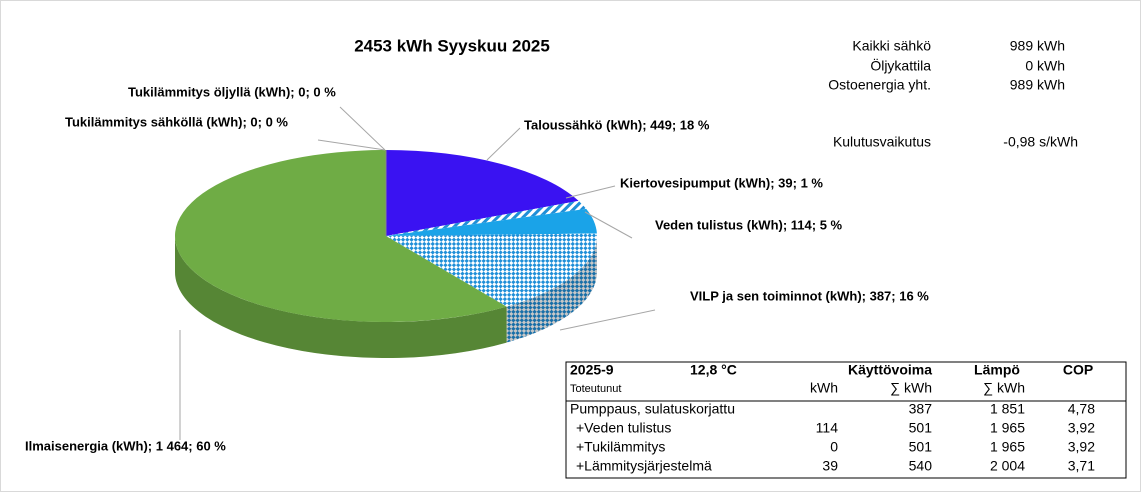 The image size is (1141, 492). I want to click on table-cell: 39, so click(830, 466).